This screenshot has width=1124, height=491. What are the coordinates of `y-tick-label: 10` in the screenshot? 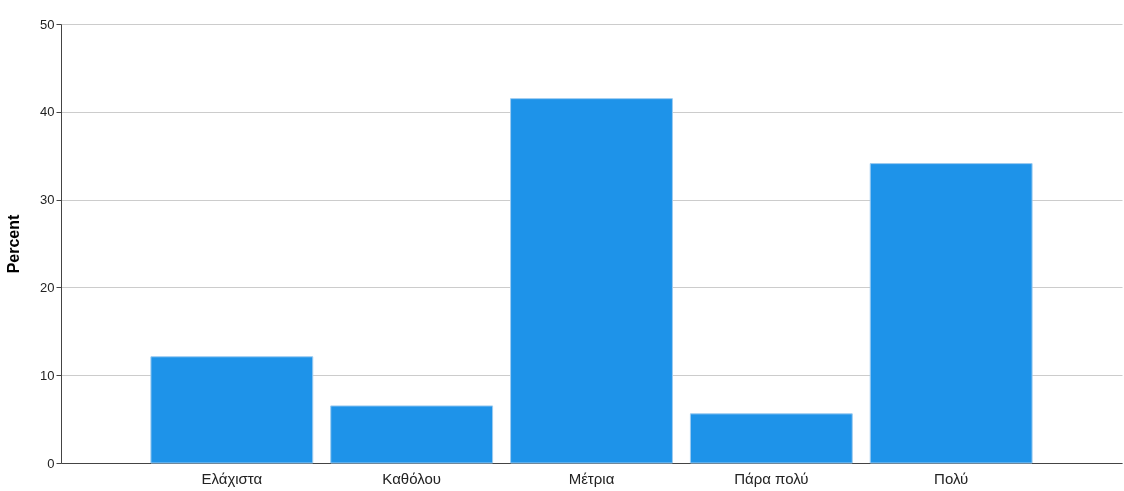 It's located at (47, 375).